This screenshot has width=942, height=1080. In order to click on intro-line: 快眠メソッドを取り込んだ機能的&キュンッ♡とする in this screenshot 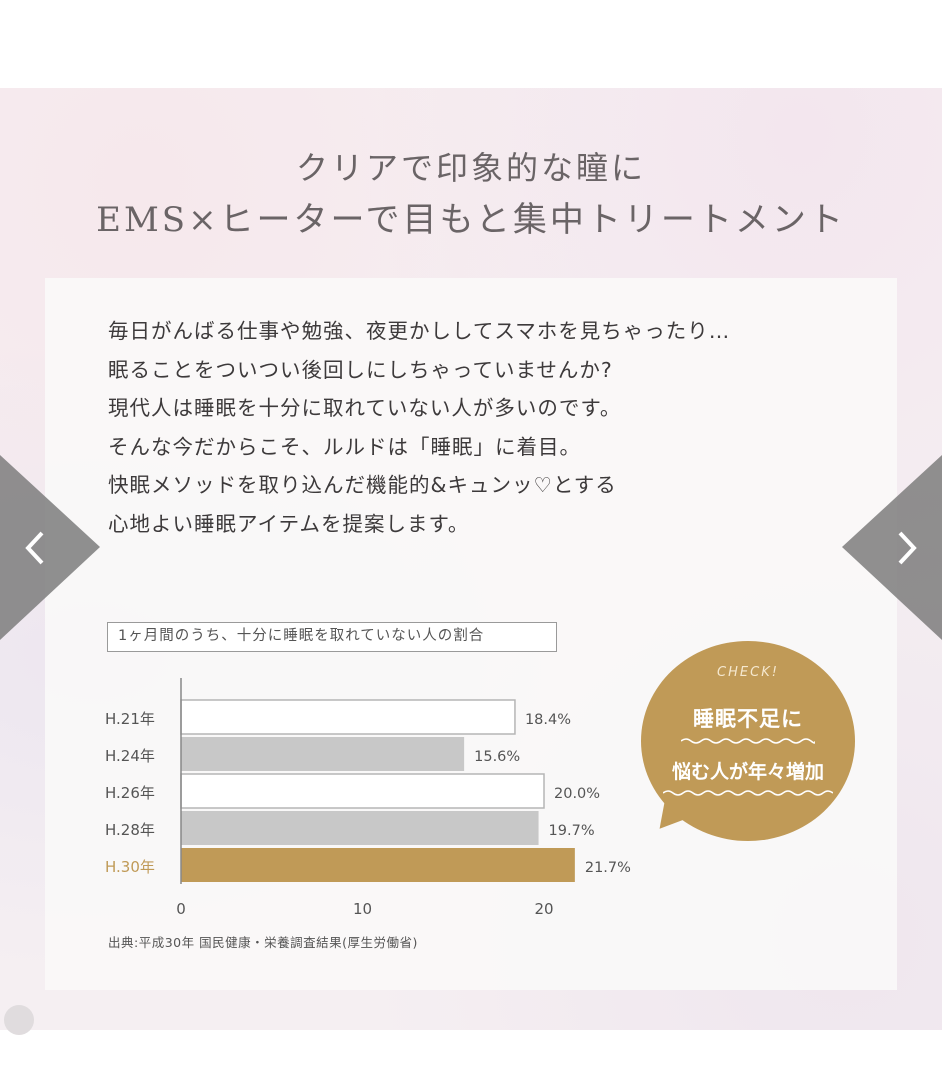, I will do `click(362, 485)`.